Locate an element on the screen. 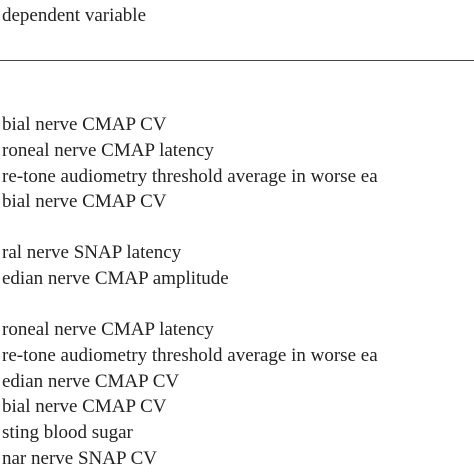 Image resolution: width=474 pixels, height=474 pixels. row-label: nar nerve SNAP CV is located at coordinates (79, 458).